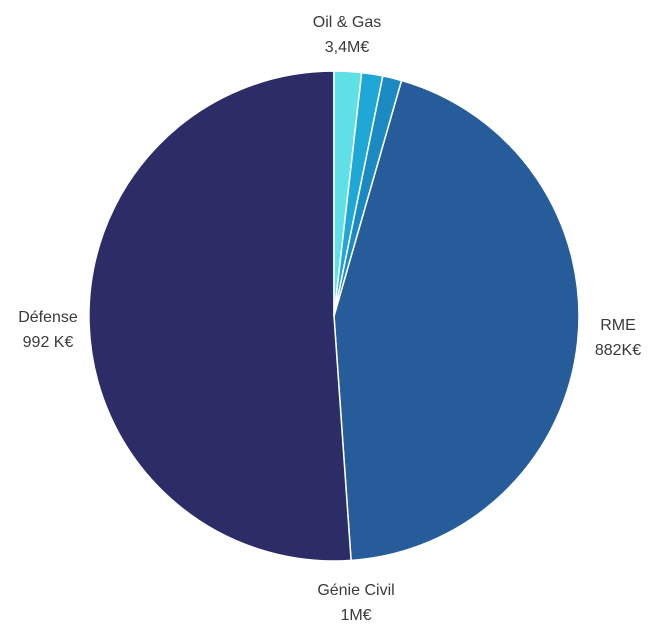 The image size is (648, 629). Describe the element at coordinates (347, 22) in the screenshot. I see `slice-label-oil-gas: Oil & Gas` at that location.